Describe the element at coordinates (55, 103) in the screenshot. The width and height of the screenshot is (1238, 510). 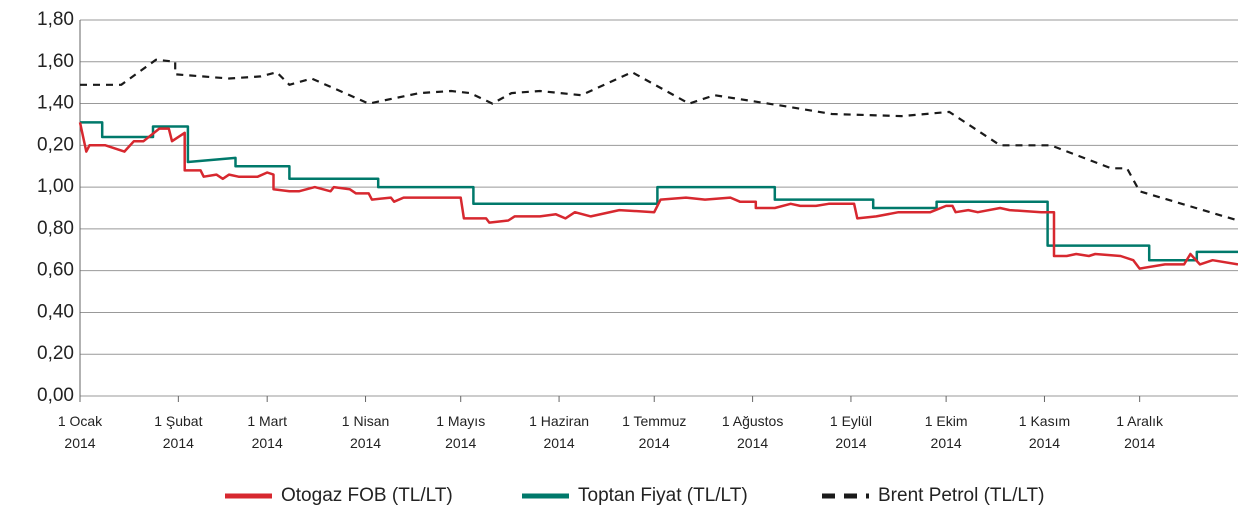
I see `y-tick-label: 1,40` at that location.